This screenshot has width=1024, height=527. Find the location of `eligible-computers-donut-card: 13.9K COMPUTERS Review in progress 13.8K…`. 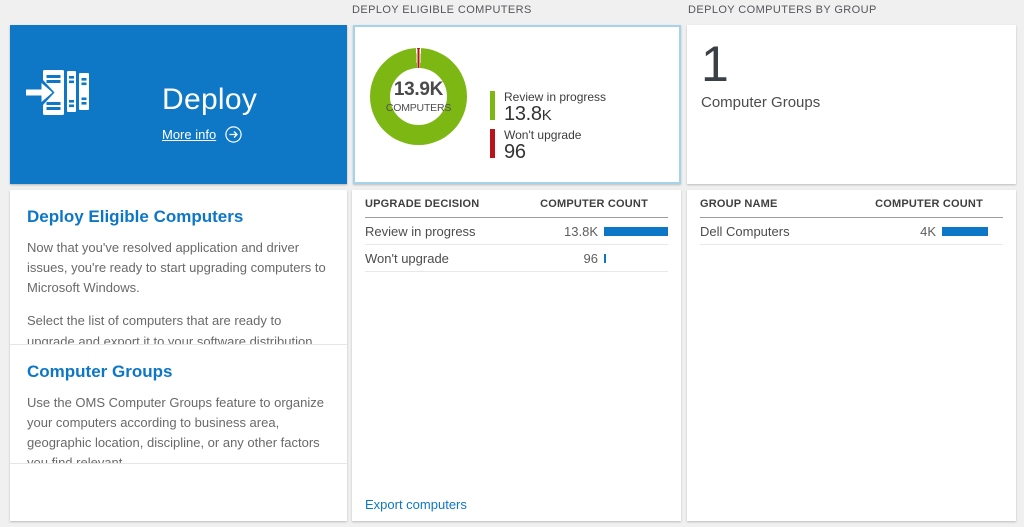

eligible-computers-donut-card: 13.9K COMPUTERS Review in progress 13.8K… is located at coordinates (517, 104).